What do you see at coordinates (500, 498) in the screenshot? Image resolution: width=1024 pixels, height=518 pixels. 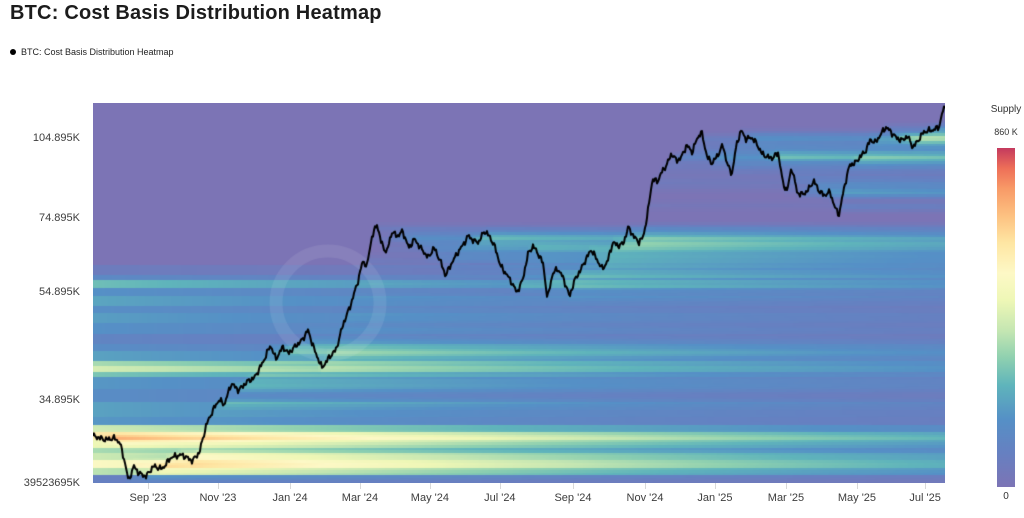 I see `x-axis-label: Jul '24` at bounding box center [500, 498].